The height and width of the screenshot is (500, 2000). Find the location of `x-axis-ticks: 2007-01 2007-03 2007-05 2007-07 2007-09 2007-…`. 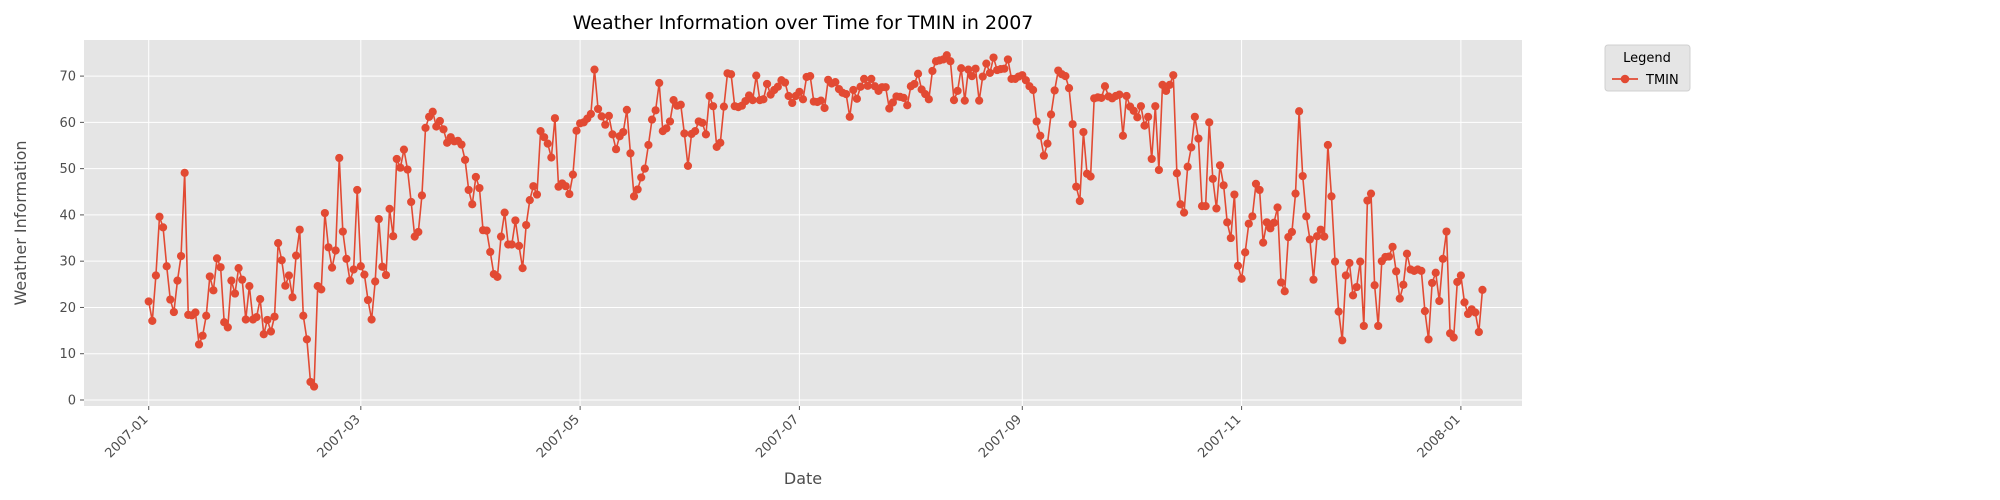

x-axis-ticks: 2007-01 2007-03 2007-05 2007-07 2007-09 2007-… is located at coordinates (783, 433).